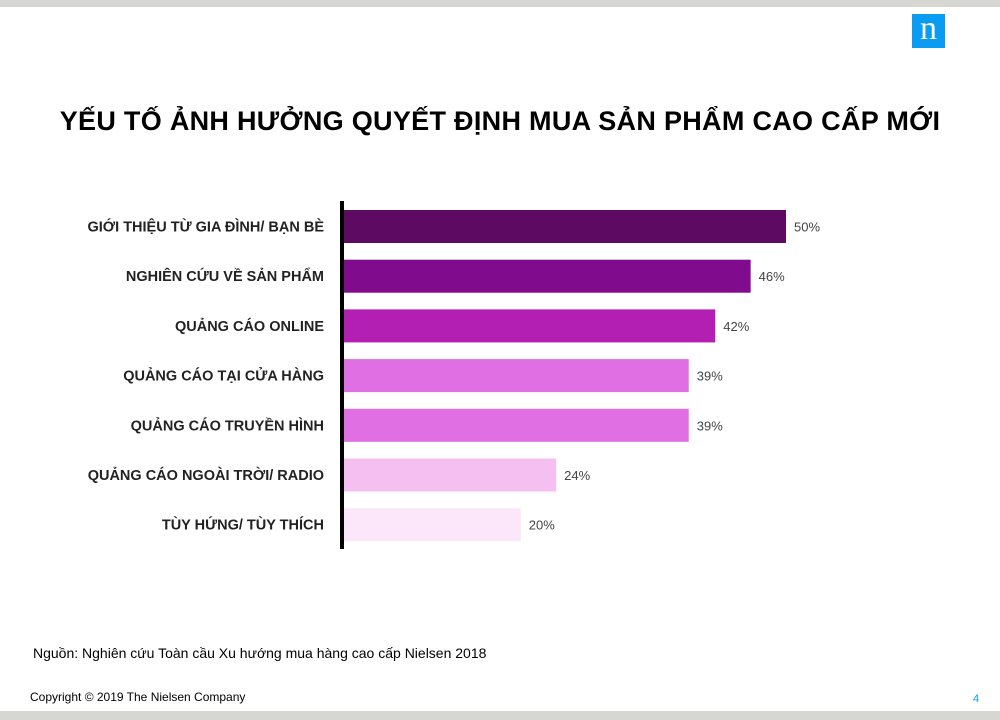 This screenshot has width=1000, height=720. I want to click on bottom-bar, so click(500, 715).